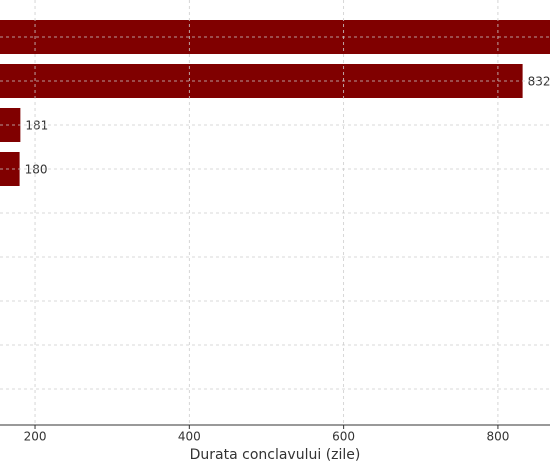 The width and height of the screenshot is (550, 473). I want to click on x-tick-label: 600, so click(343, 437).